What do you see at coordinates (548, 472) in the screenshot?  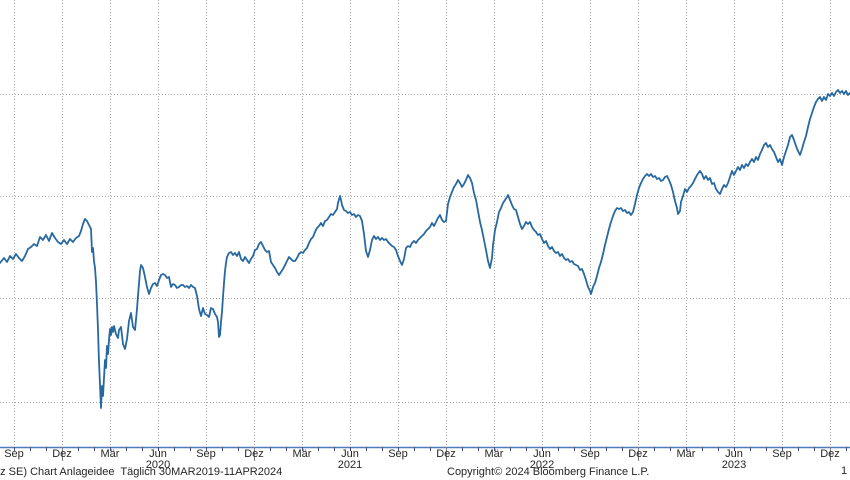 I see `copyright-text: Copyright© 2024 Bloomberg Finance L.P.` at bounding box center [548, 472].